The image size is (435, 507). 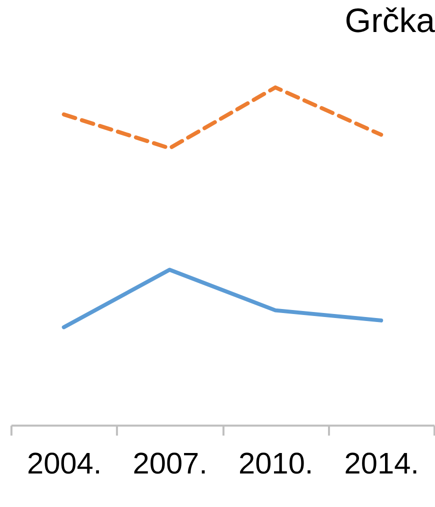 What do you see at coordinates (170, 463) in the screenshot?
I see `x-tick-label: 2007.` at bounding box center [170, 463].